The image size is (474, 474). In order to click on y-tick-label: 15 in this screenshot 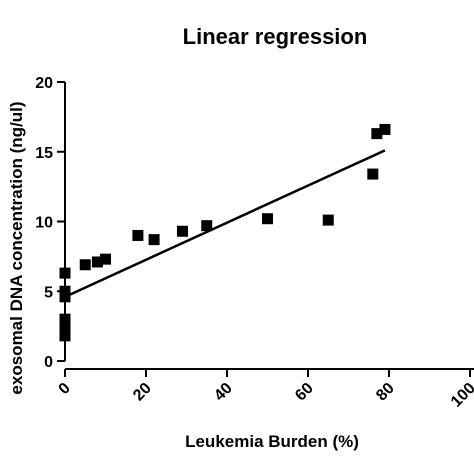, I will do `click(44, 153)`.